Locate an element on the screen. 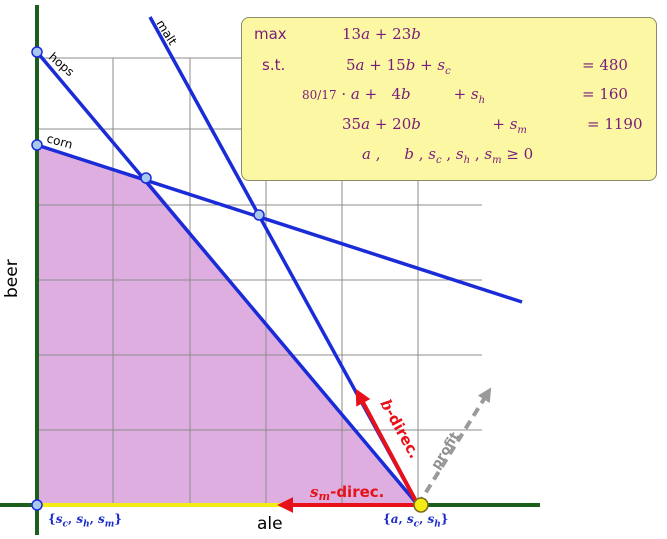 Image resolution: width=667 pixels, height=539 pixels. constraint-row-2-lhs: 80/17 · a + 4b + sh is located at coordinates (394, 95).